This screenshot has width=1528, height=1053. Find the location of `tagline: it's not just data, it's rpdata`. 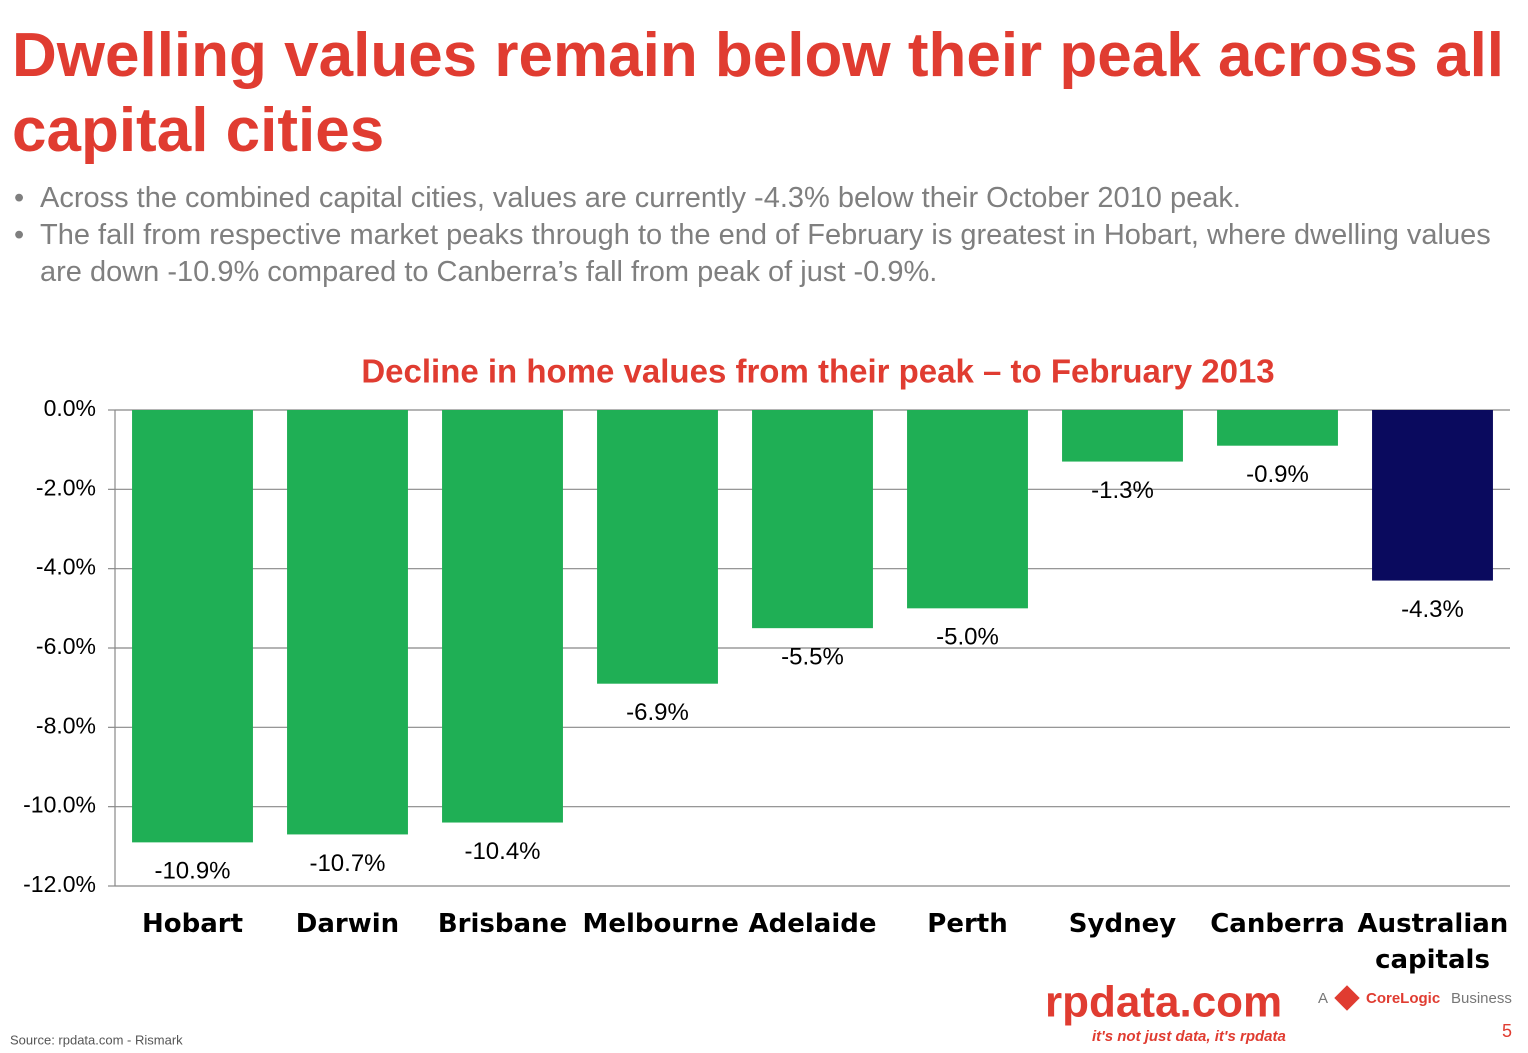

tagline: it's not just data, it's rpdata is located at coordinates (1189, 1036).